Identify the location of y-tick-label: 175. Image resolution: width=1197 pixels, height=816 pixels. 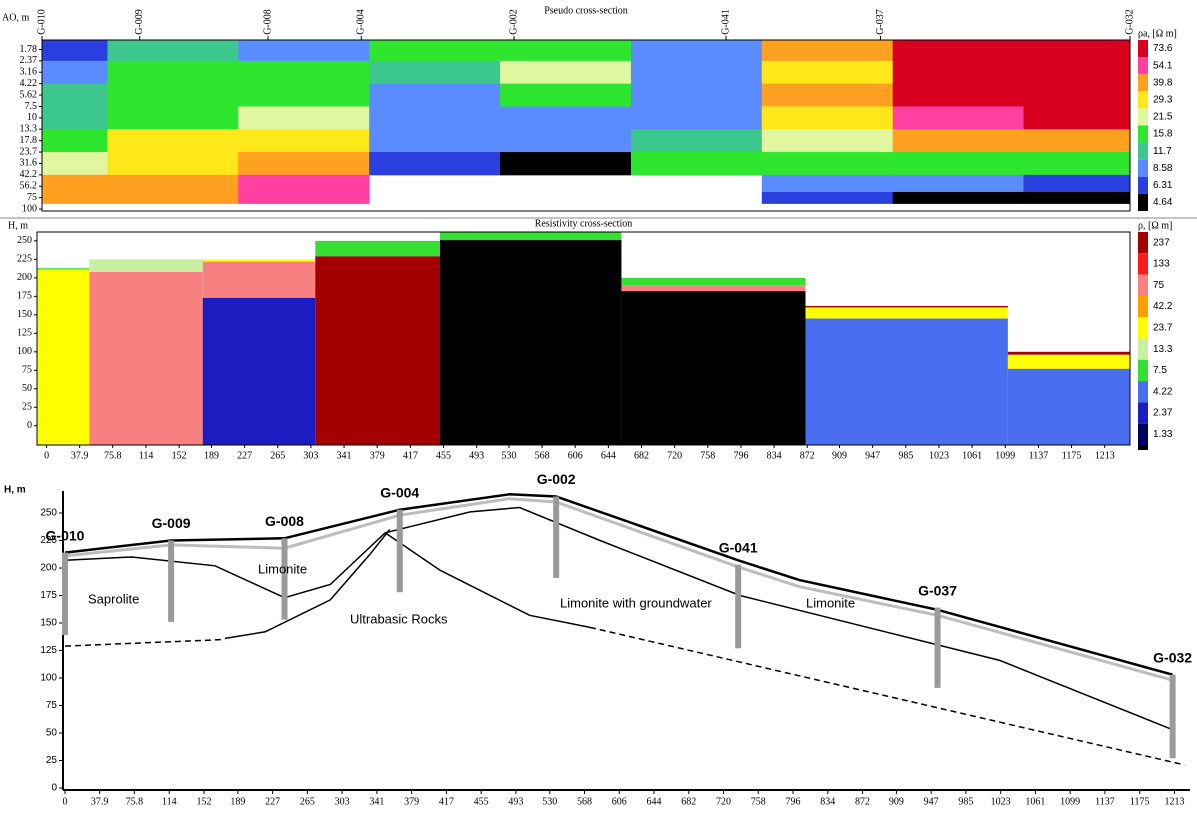
(48, 595).